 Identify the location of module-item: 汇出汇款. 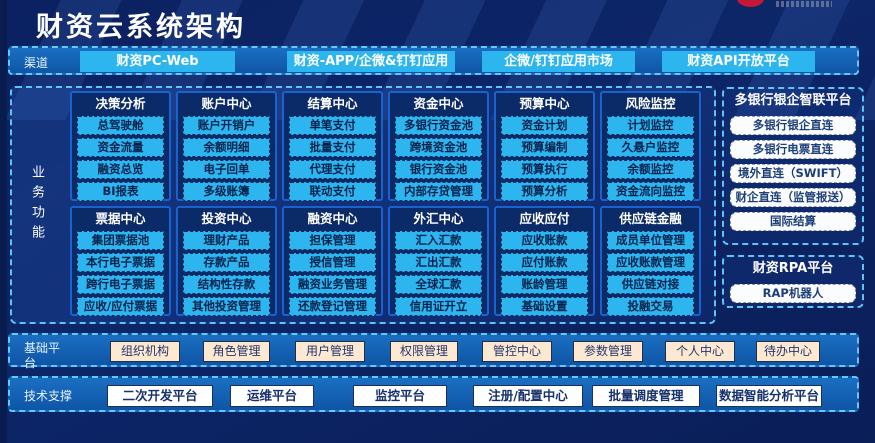
(438, 262).